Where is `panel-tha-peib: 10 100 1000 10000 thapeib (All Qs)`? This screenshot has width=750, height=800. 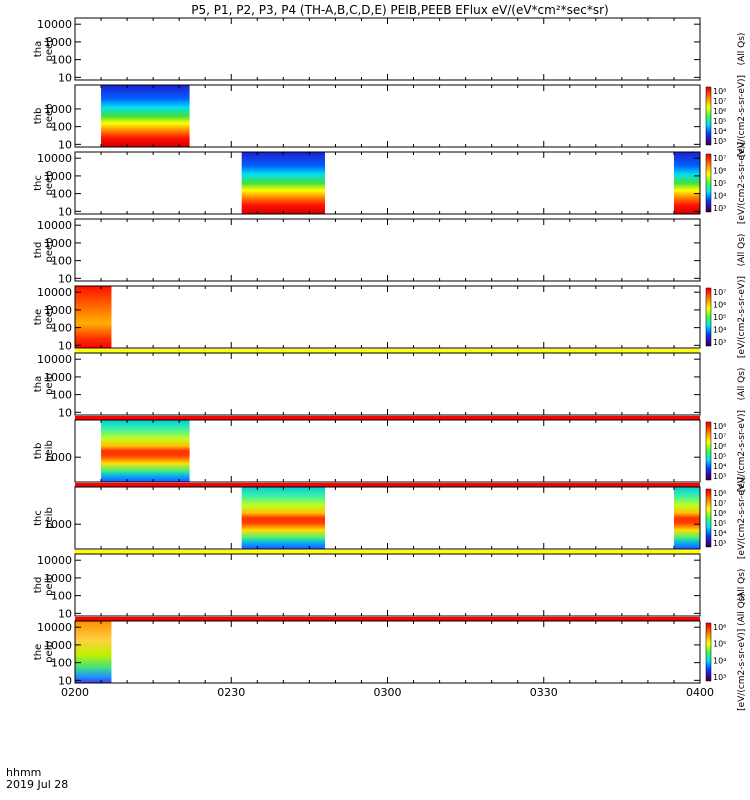 panel-tha-peib: 10 100 1000 10000 thapeib (All Qs) is located at coordinates (390, 384).